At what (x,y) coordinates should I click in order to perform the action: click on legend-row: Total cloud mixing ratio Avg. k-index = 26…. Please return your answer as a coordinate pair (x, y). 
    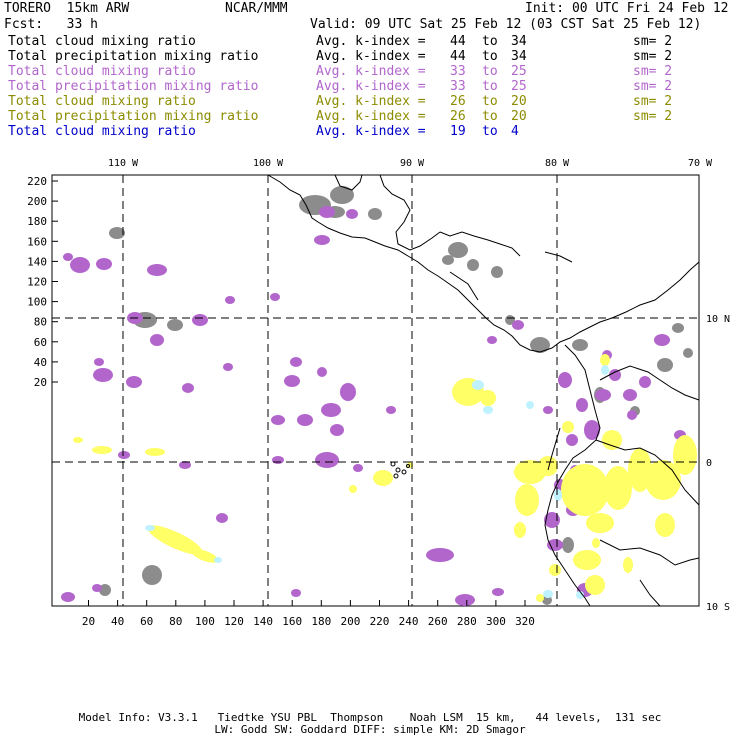
    Looking at the image, I should click on (370, 101).